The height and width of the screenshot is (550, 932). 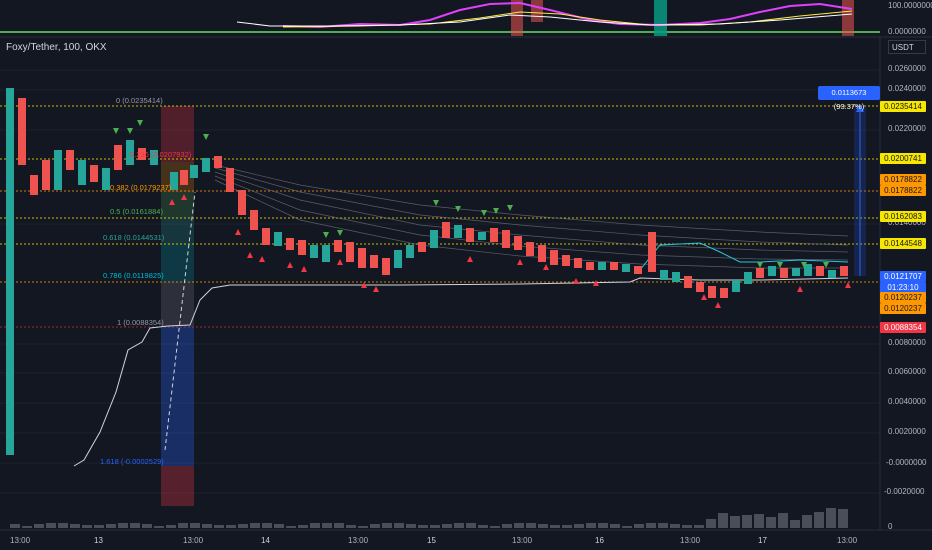 What do you see at coordinates (544, 20) in the screenshot?
I see `osc-line-white` at bounding box center [544, 20].